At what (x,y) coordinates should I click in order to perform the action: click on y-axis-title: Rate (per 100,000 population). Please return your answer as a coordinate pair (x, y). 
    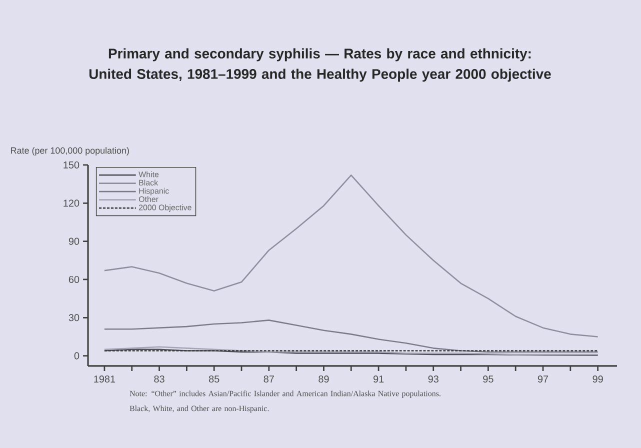
    Looking at the image, I should click on (70, 151).